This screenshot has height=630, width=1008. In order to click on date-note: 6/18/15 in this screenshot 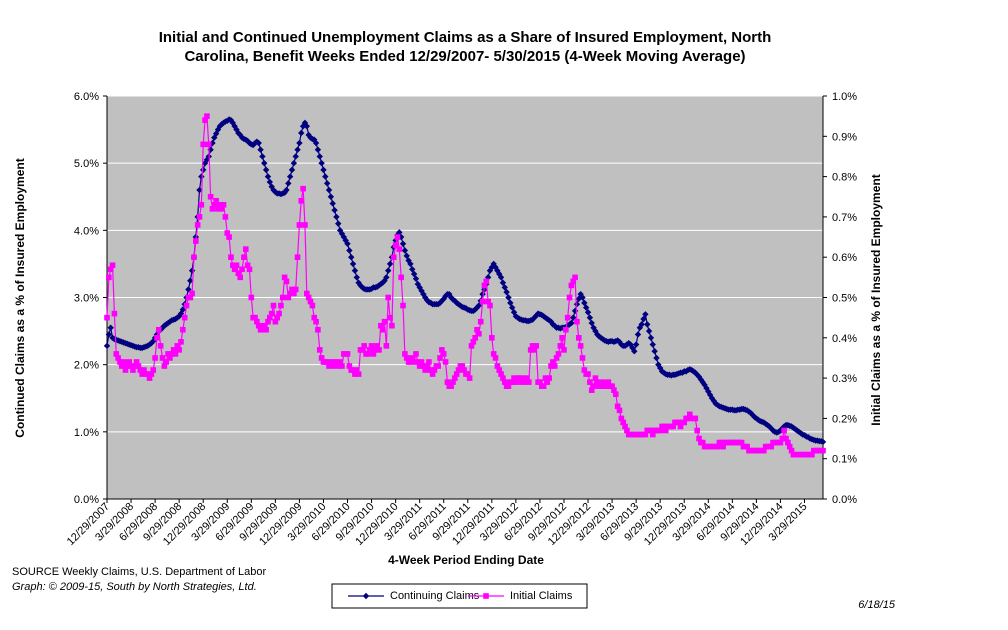, I will do `click(877, 605)`.